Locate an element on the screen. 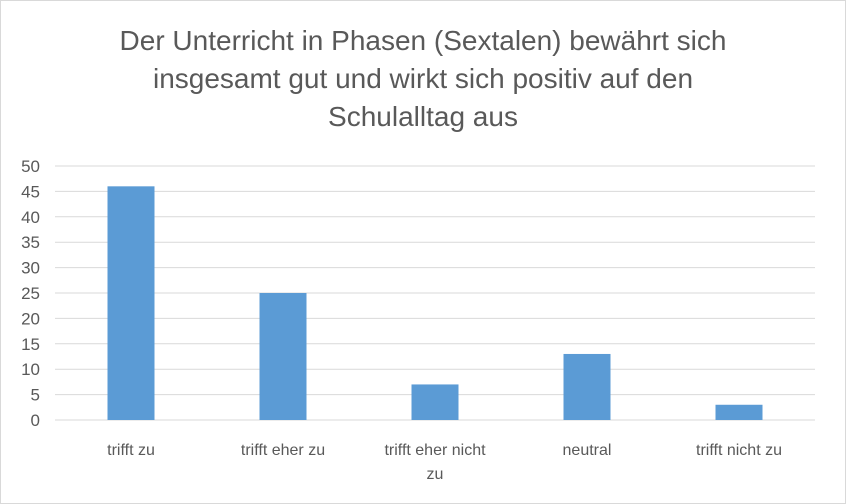 This screenshot has height=504, width=846. y-tick-label: 40 is located at coordinates (30, 217).